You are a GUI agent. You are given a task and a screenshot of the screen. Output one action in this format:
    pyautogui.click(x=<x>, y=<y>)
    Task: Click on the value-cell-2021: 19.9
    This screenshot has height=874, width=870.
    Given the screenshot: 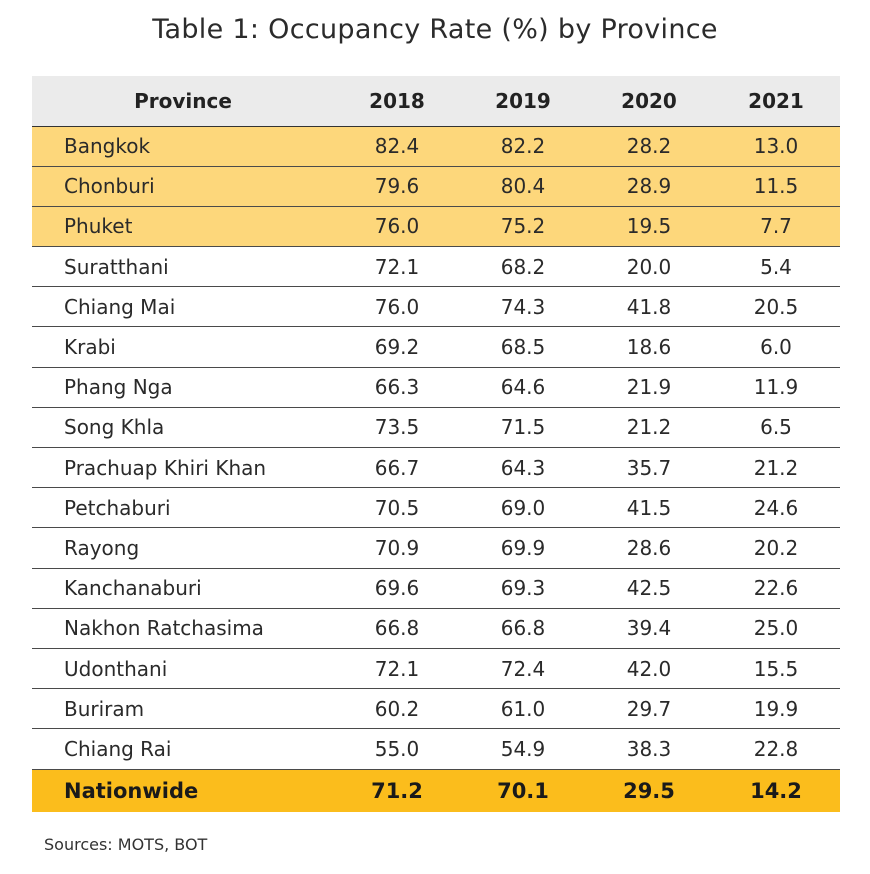 What is the action you would take?
    pyautogui.click(x=776, y=708)
    